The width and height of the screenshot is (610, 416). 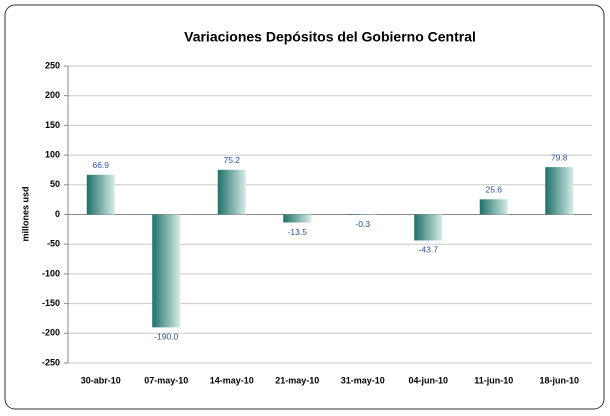 What do you see at coordinates (52, 125) in the screenshot?
I see `y-tick-label: 150` at bounding box center [52, 125].